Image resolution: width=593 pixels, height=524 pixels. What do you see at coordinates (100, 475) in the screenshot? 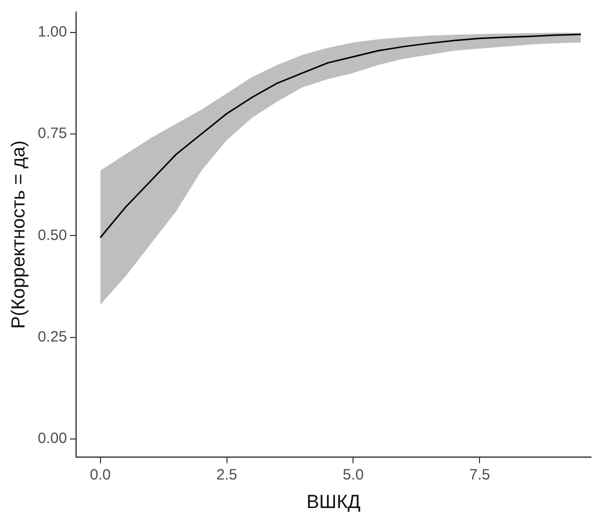
I see `x-tick-label: 0.0` at bounding box center [100, 475].